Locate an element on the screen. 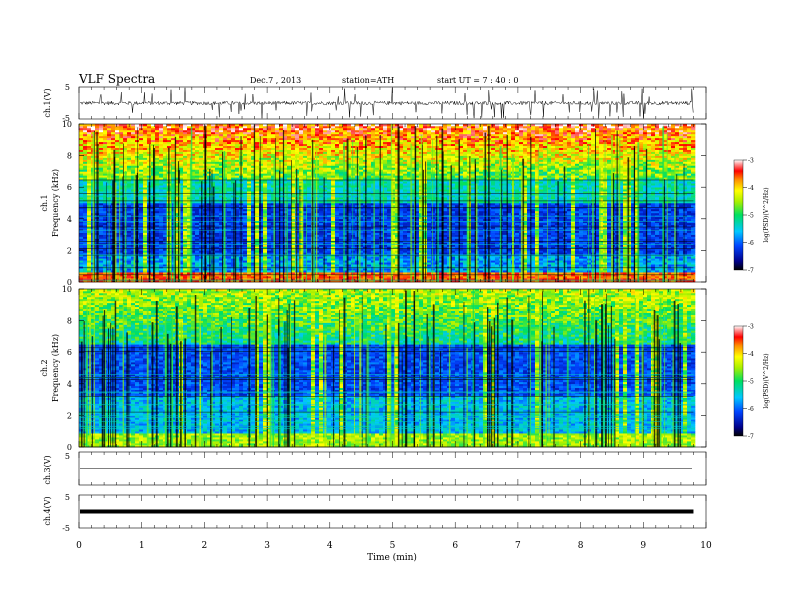 This screenshot has width=792, height=612. time-tick-label: 2 is located at coordinates (205, 546).